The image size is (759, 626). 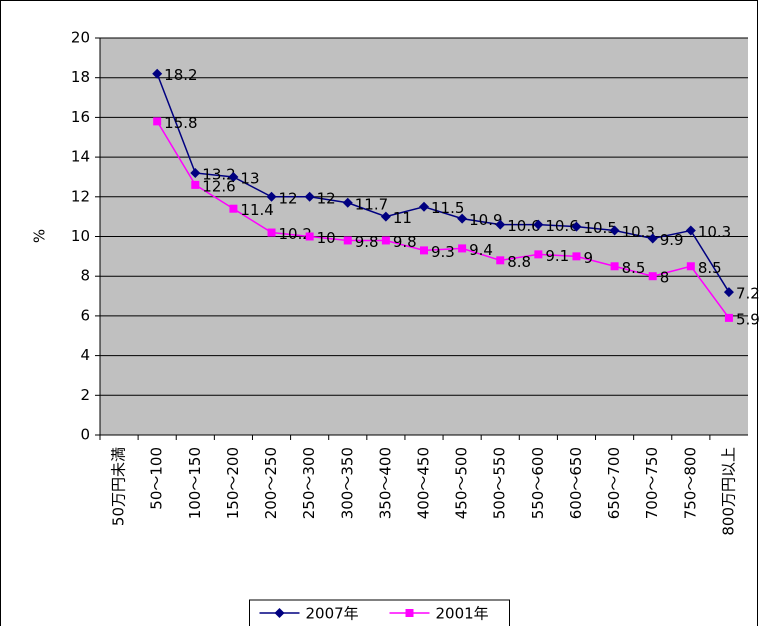 What do you see at coordinates (85, 276) in the screenshot?
I see `y-tick-label: 8` at bounding box center [85, 276].